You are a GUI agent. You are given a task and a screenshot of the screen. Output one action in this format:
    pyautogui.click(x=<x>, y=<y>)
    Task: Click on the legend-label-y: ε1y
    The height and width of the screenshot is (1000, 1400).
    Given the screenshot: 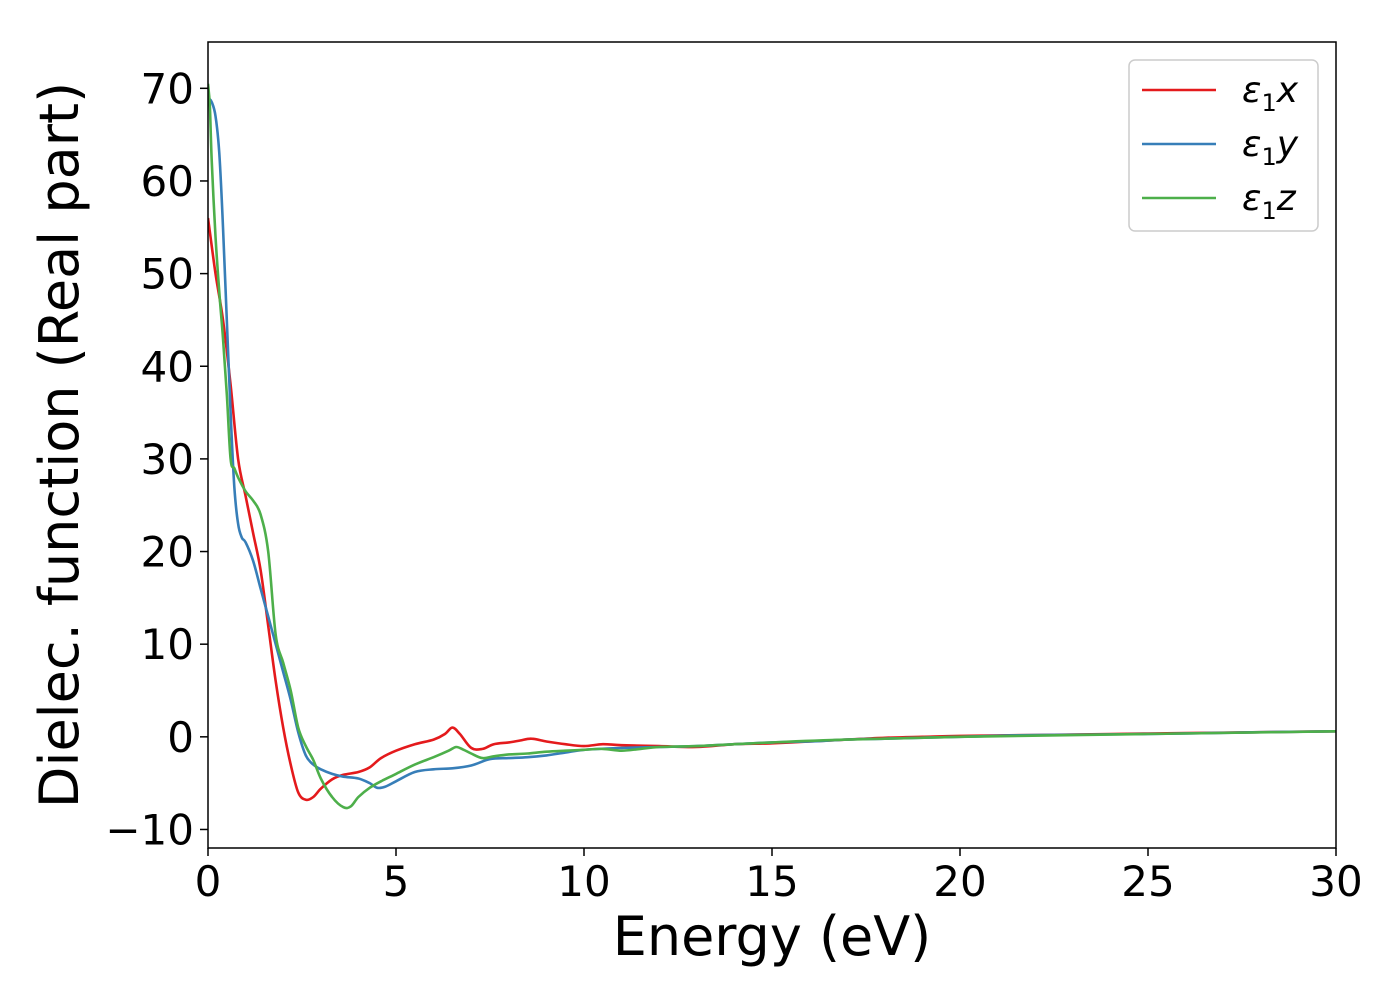 What is the action you would take?
    pyautogui.click(x=1270, y=147)
    